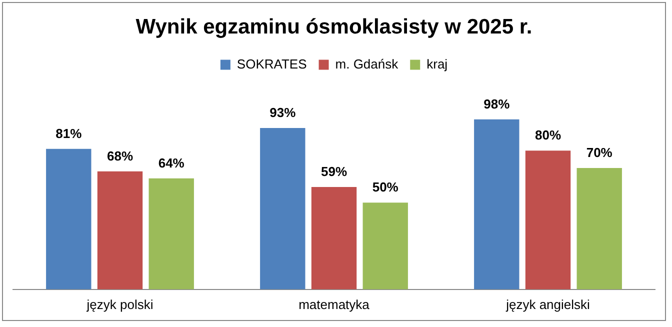  Describe the element at coordinates (120, 304) in the screenshot. I see `x-tick-label: język polski` at that location.